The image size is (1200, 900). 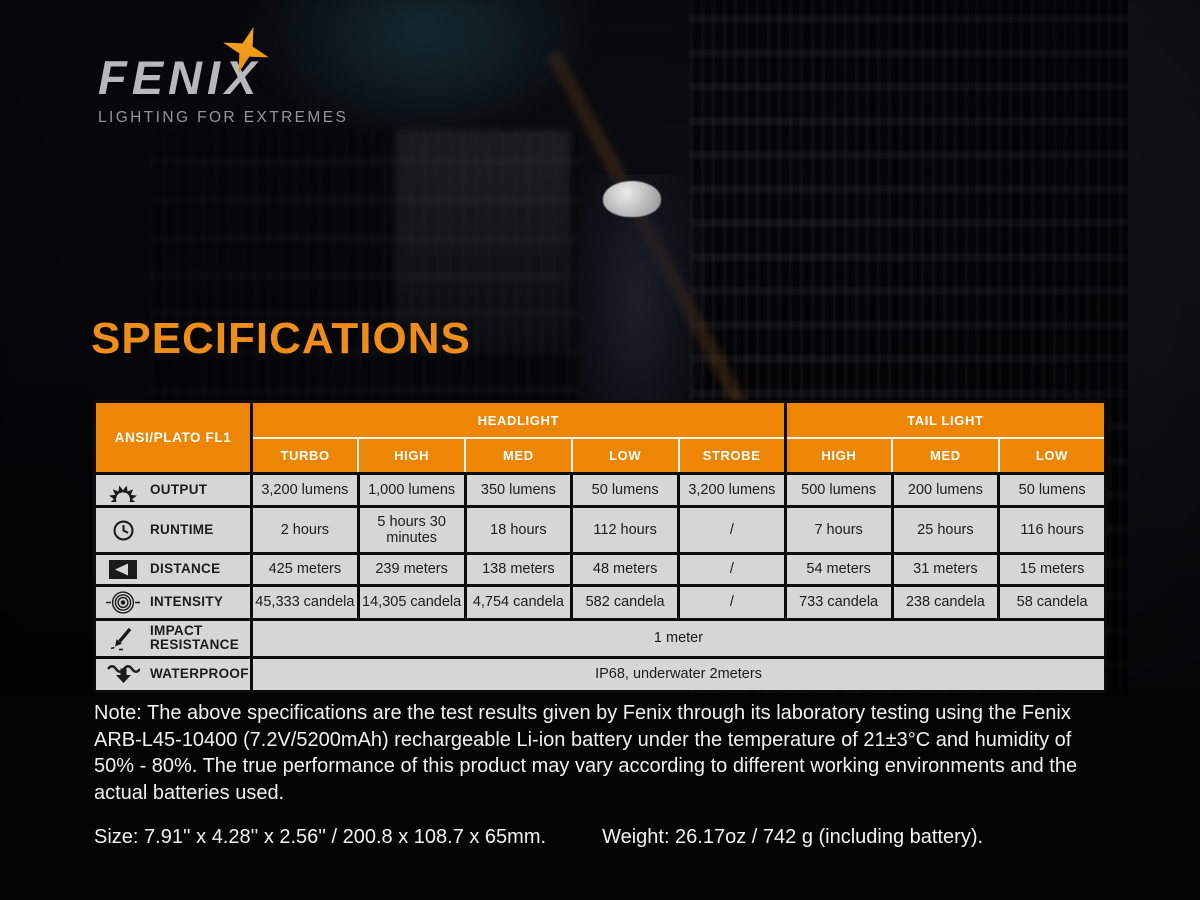 I want to click on spec-row-header: OUTPUT, so click(x=173, y=490).